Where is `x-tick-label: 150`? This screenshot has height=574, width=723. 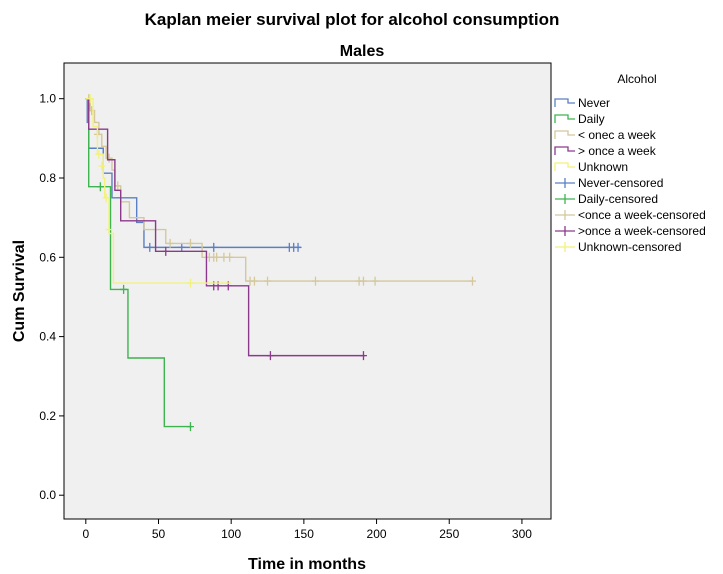 x-tick-label: 150 is located at coordinates (304, 534).